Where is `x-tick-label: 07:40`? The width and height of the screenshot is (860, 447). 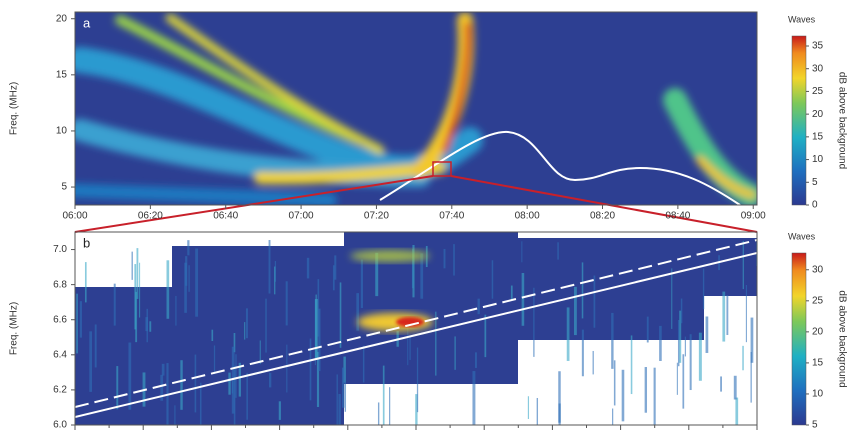
x-tick-label: 07:40 is located at coordinates (451, 216).